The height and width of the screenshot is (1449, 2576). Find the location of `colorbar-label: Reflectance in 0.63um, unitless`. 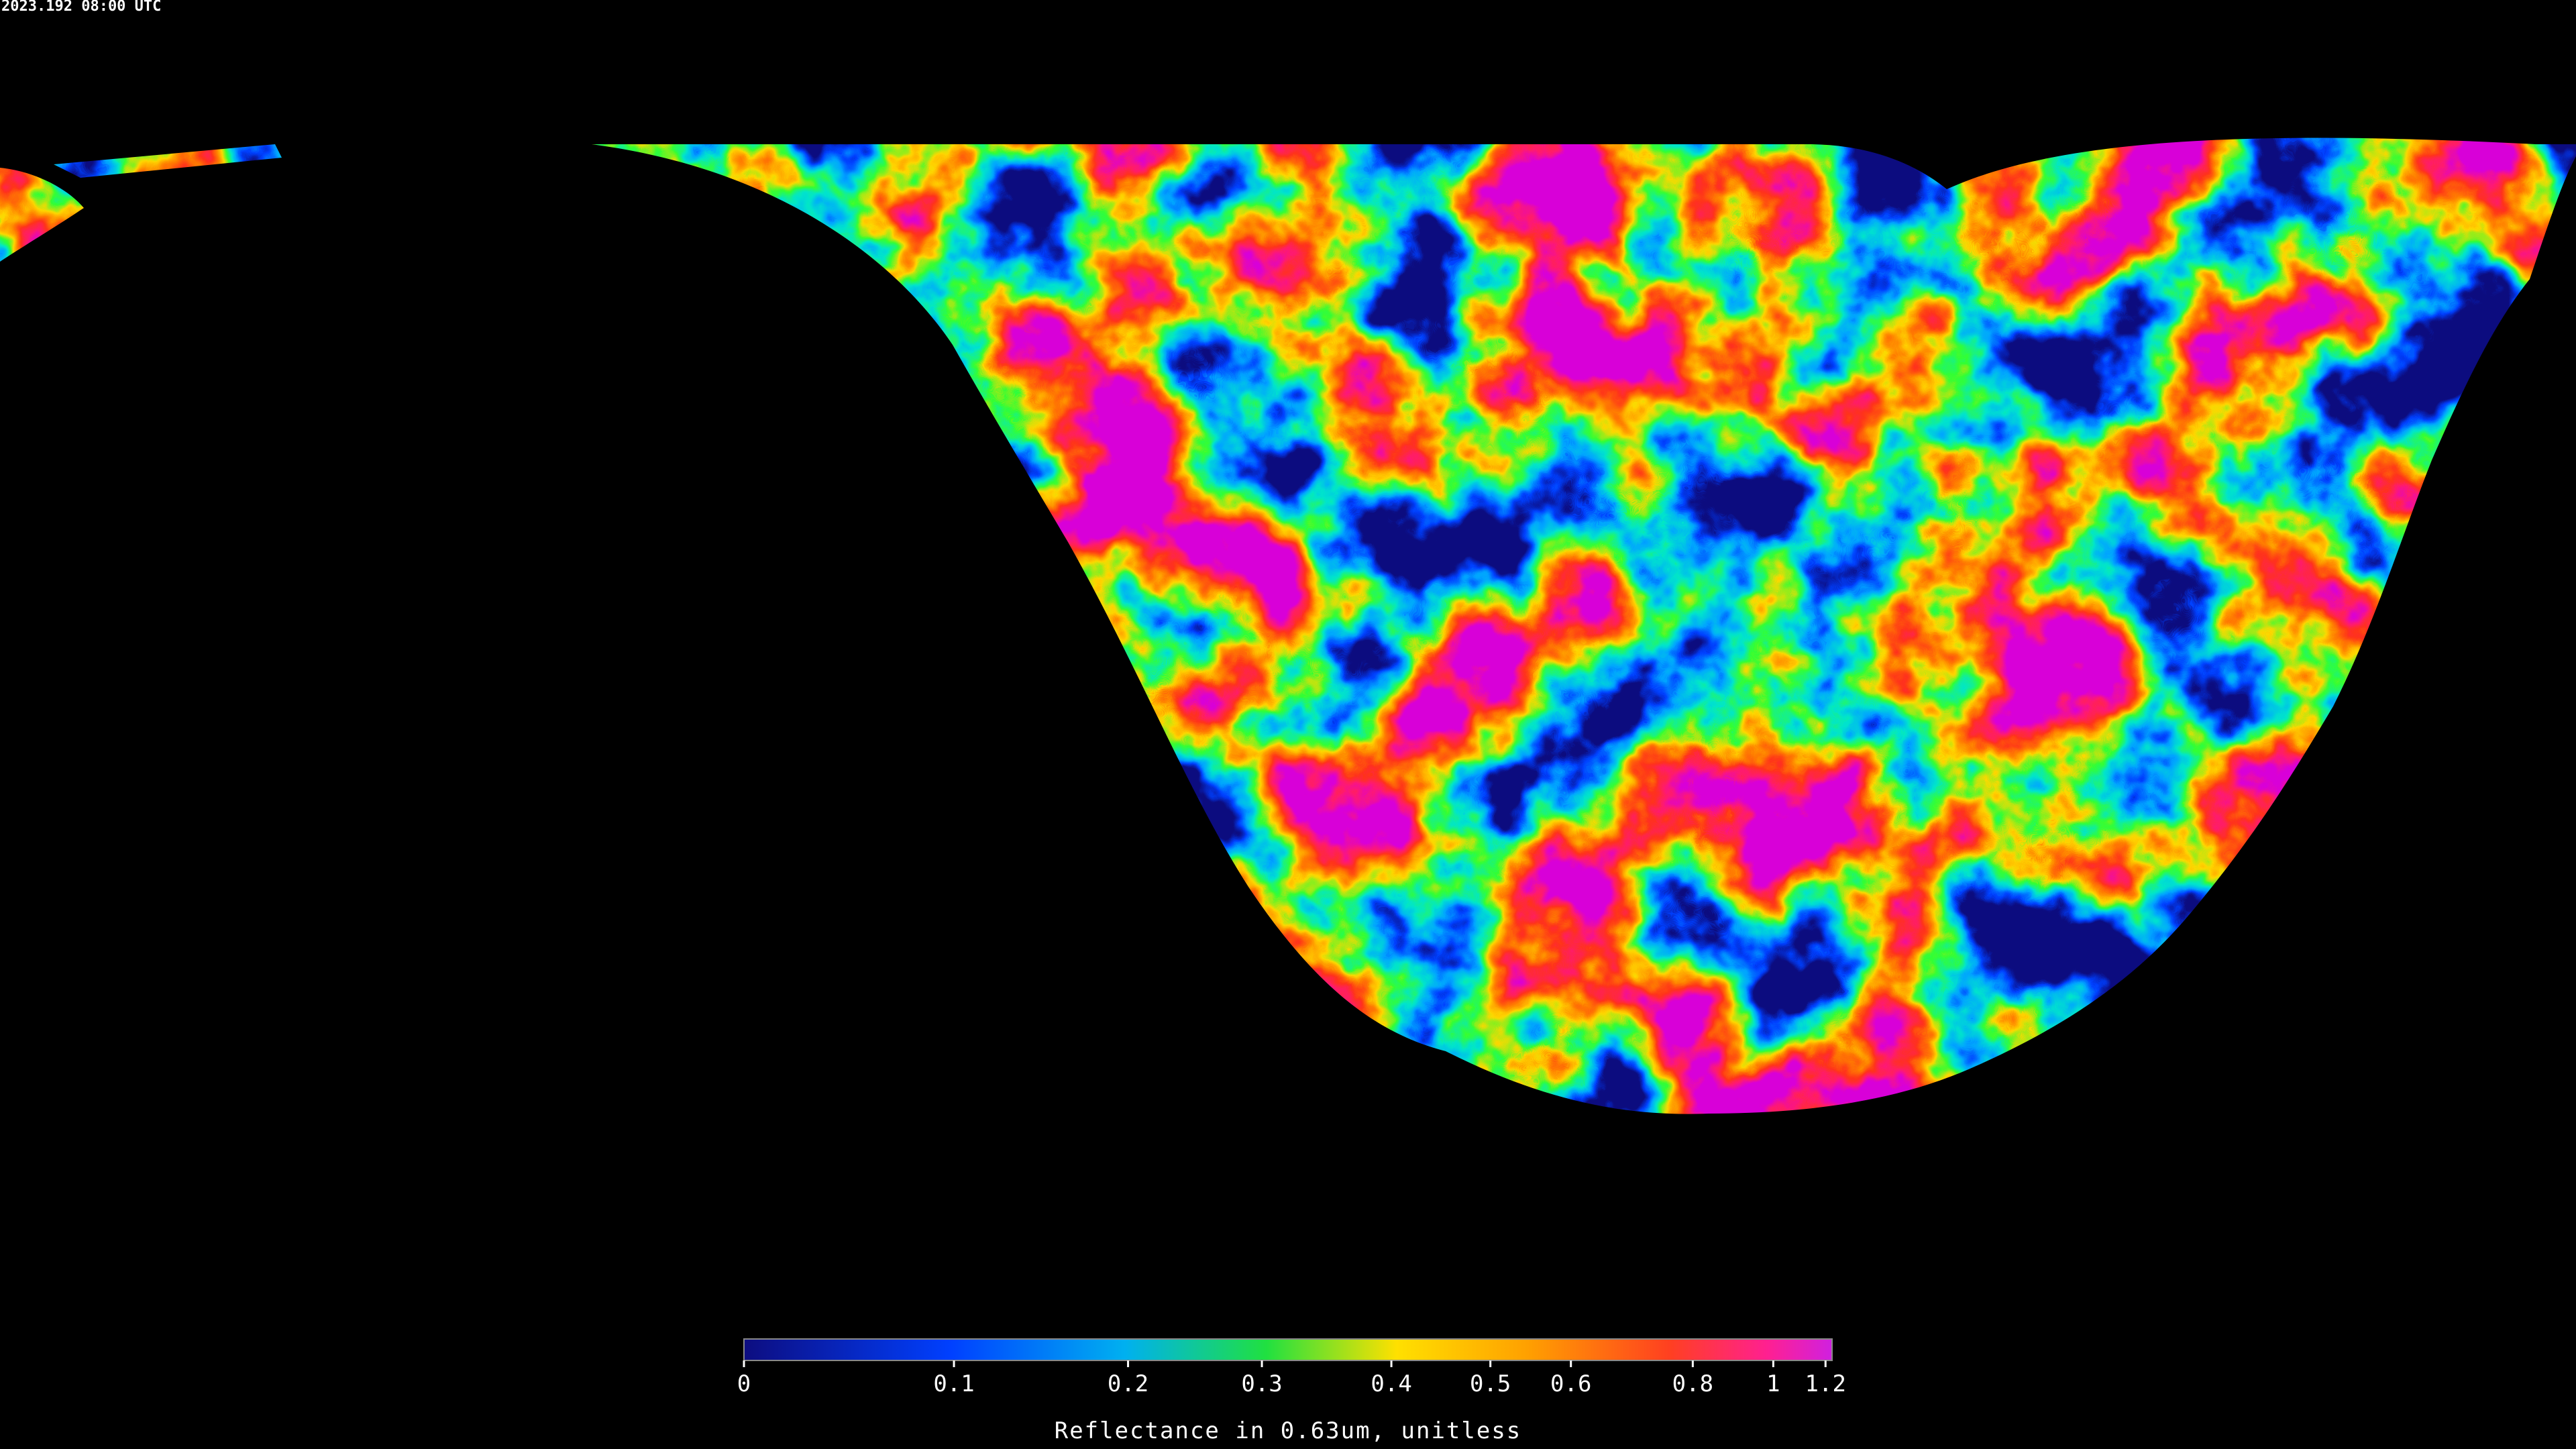

colorbar-label: Reflectance in 0.63um, unitless is located at coordinates (1288, 1430).